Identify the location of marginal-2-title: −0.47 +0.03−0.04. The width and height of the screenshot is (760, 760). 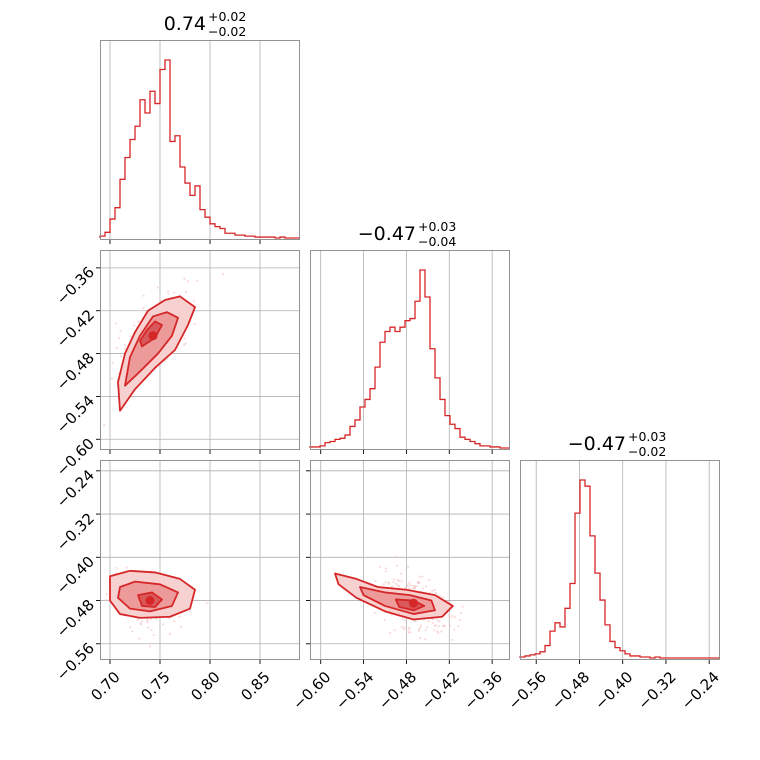
(407, 234).